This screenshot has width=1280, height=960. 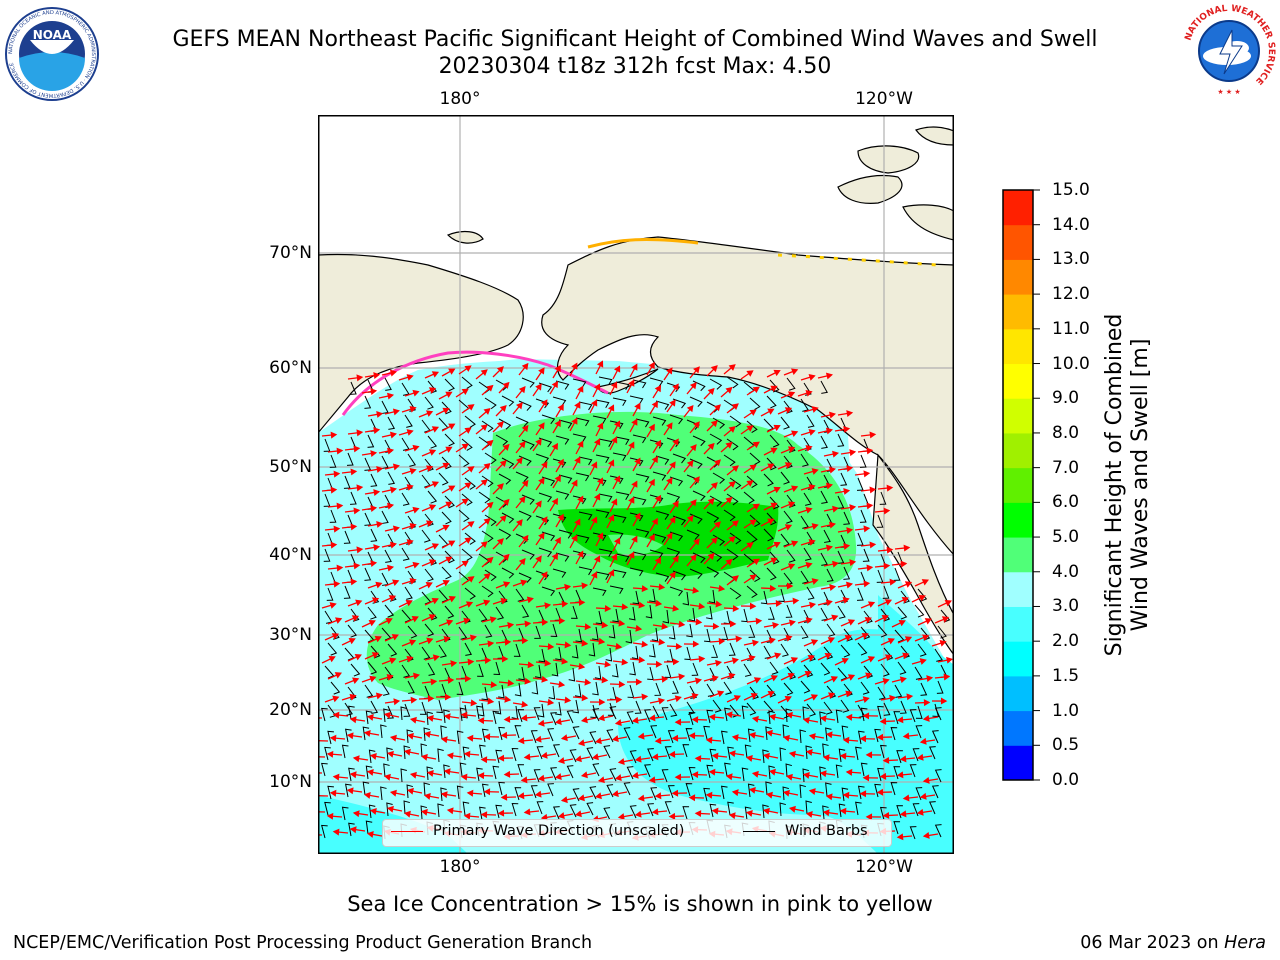 What do you see at coordinates (52, 35) in the screenshot?
I see `noaa-logo-text: NOAA` at bounding box center [52, 35].